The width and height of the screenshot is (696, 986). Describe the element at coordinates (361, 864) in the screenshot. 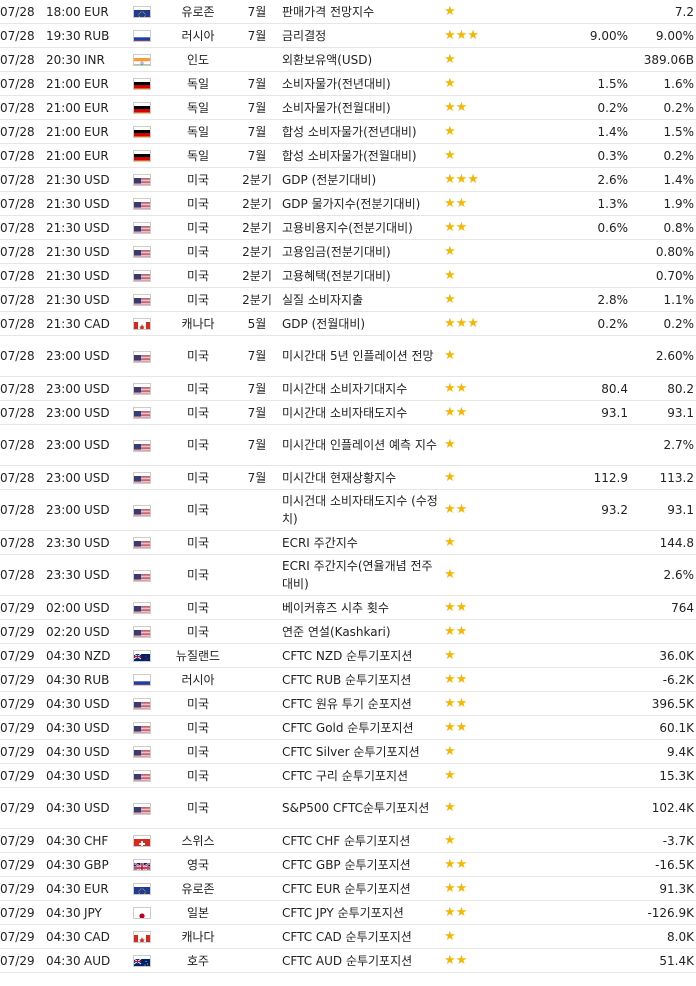

I see `event-name: CFTC GBP 순투기포지션` at that location.